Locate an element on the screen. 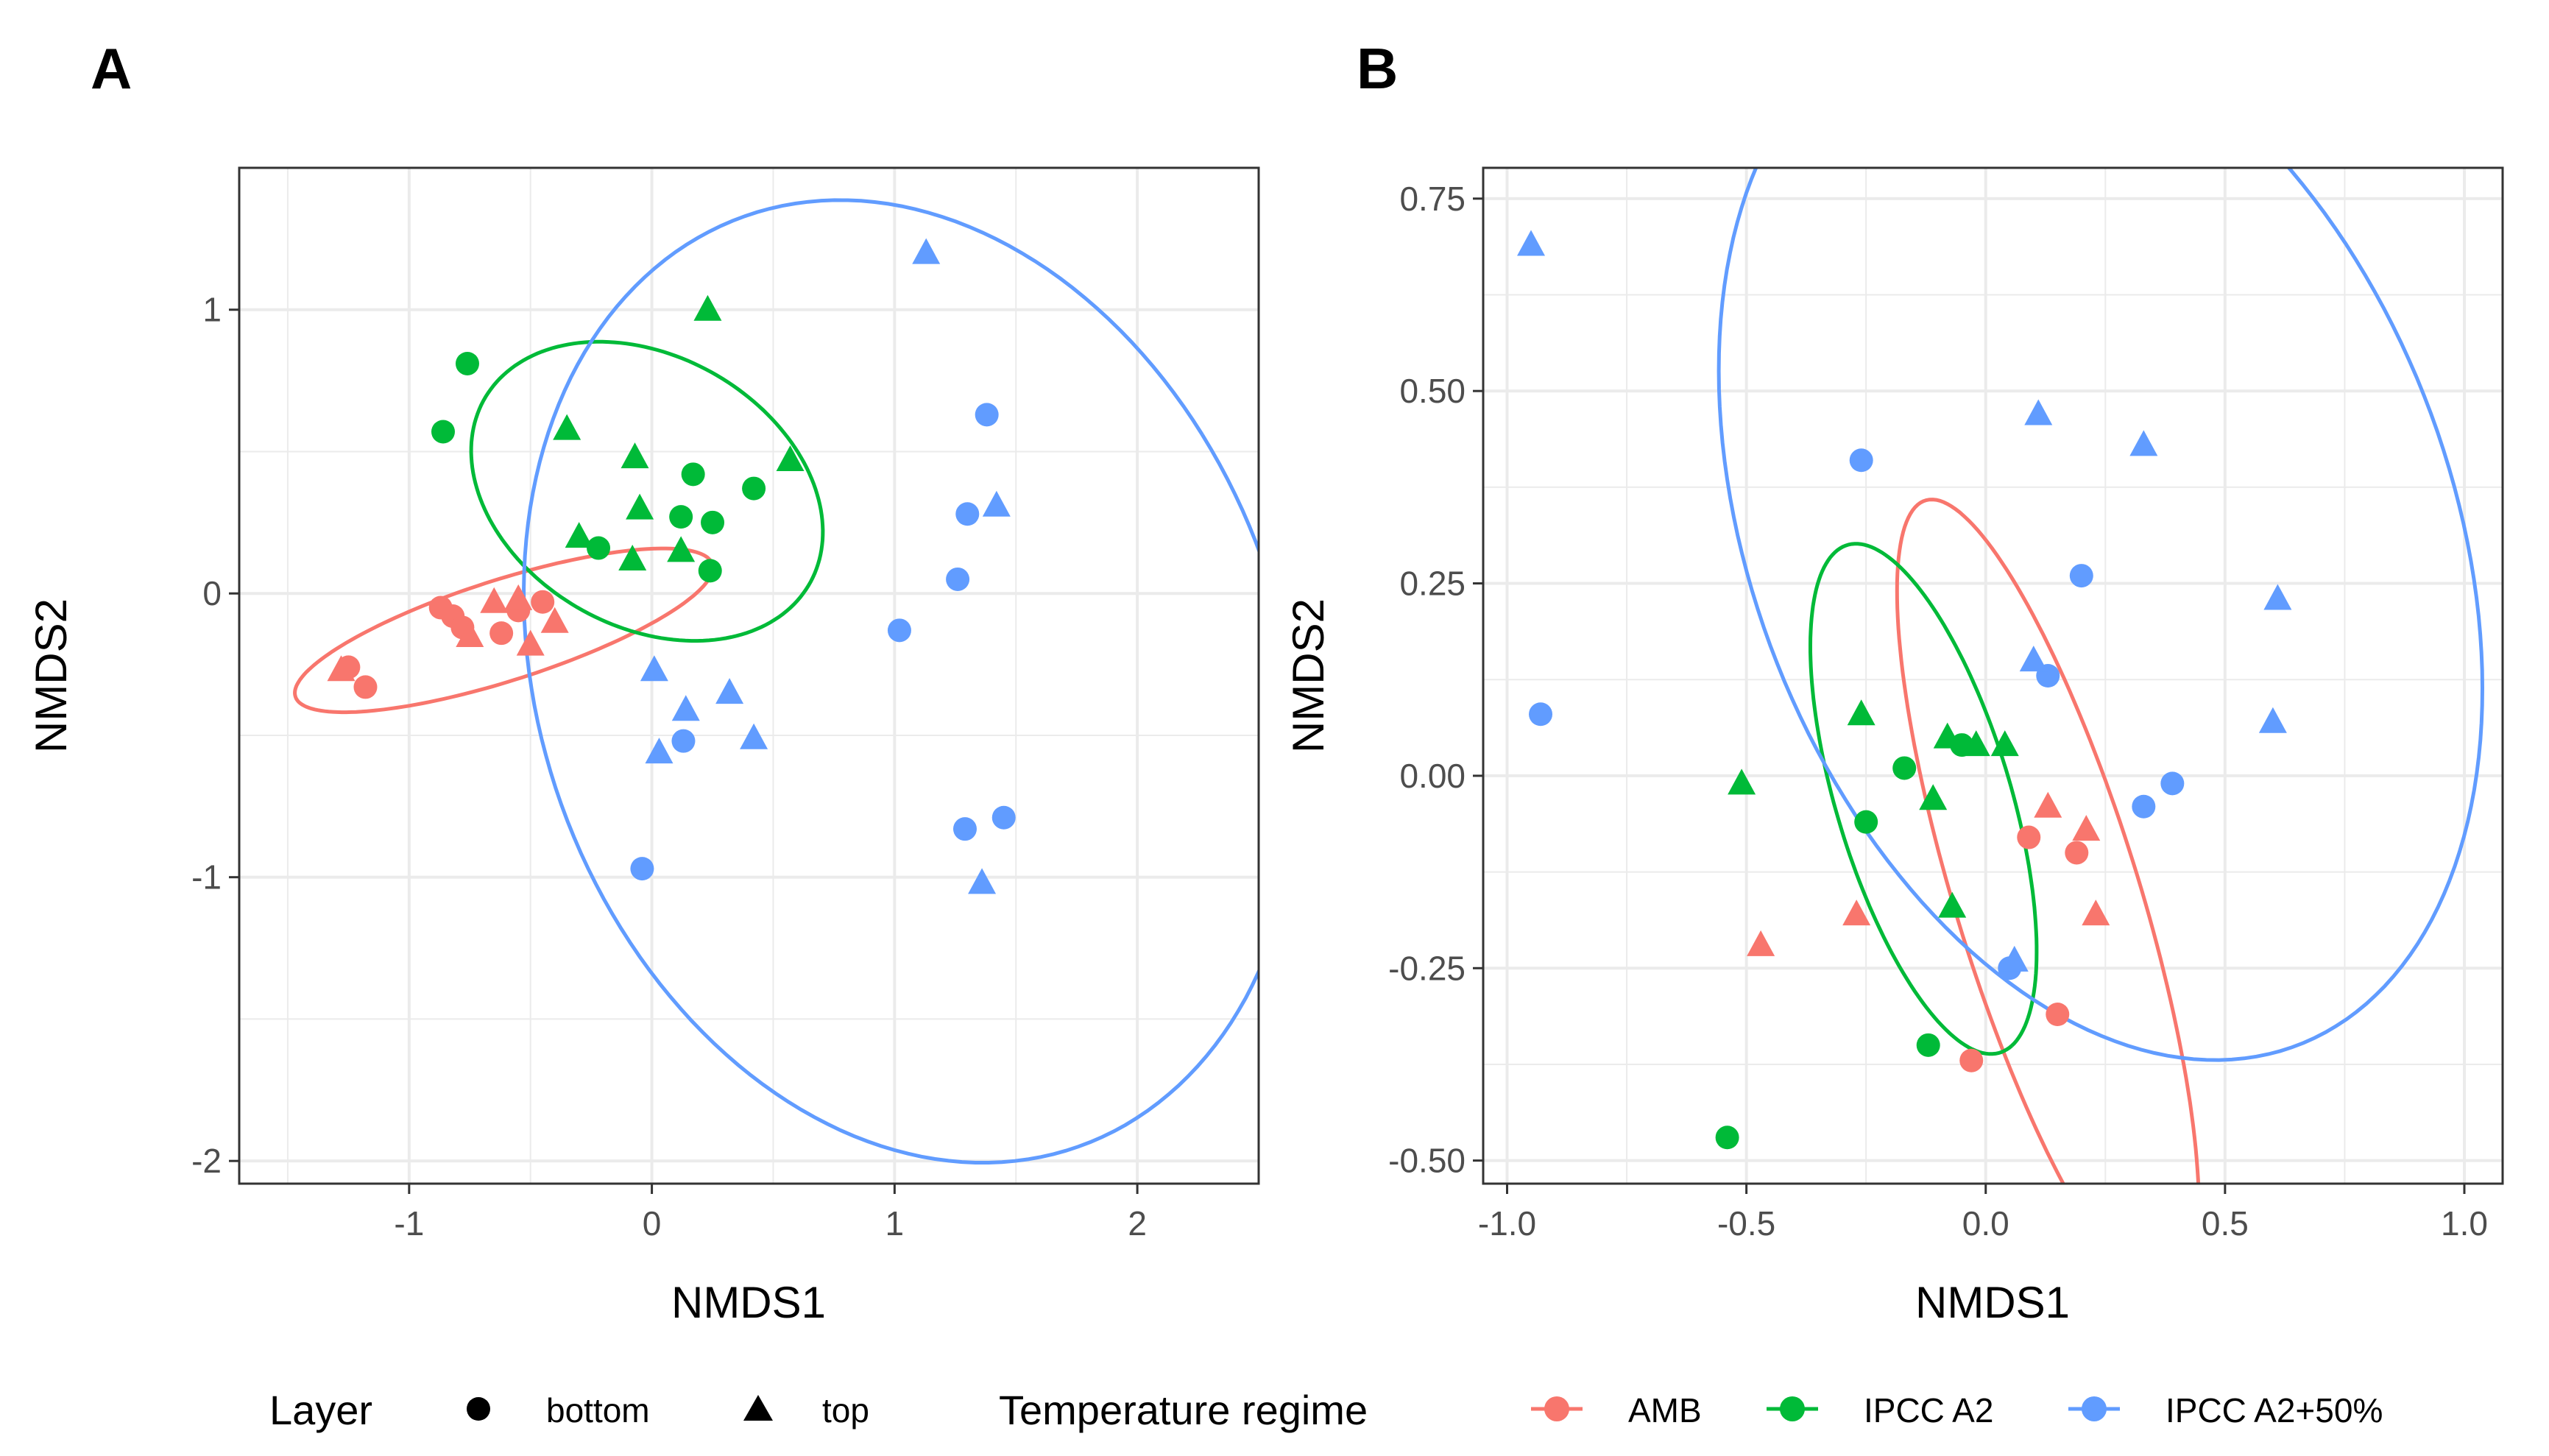 This screenshot has width=2549, height=1456. legend-layer-title: Layer is located at coordinates (320, 1410).